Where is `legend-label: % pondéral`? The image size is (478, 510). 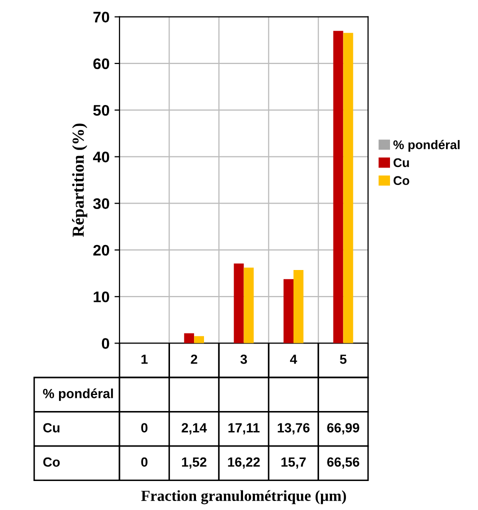 legend-label: % pondéral is located at coordinates (426, 146).